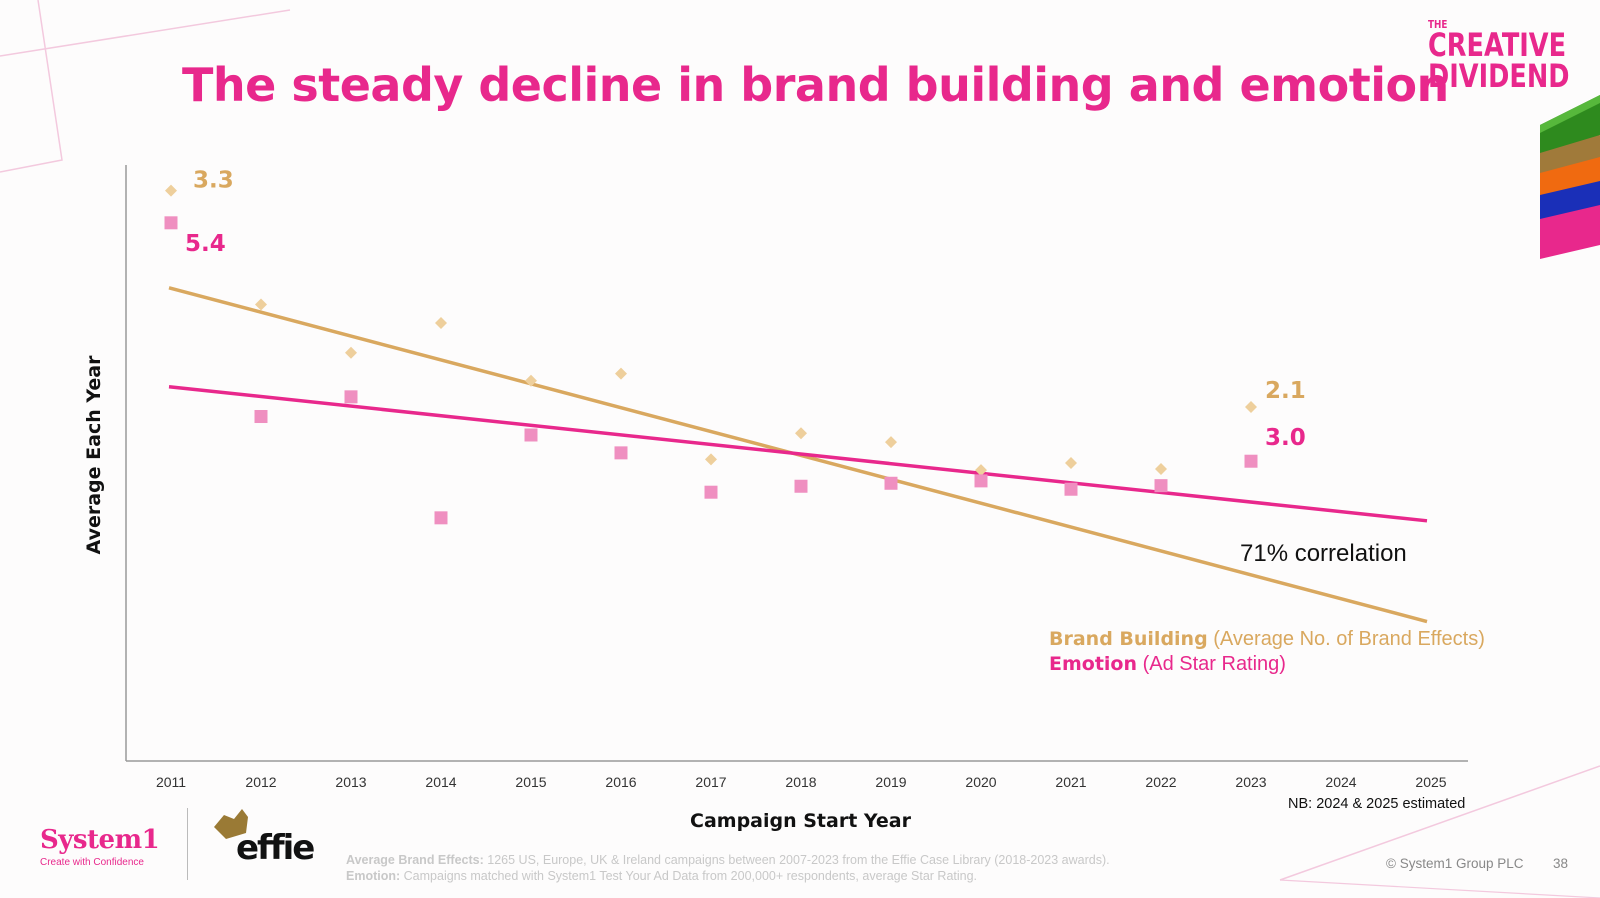 The width and height of the screenshot is (1600, 898). What do you see at coordinates (1561, 863) in the screenshot?
I see `page-number: 38` at bounding box center [1561, 863].